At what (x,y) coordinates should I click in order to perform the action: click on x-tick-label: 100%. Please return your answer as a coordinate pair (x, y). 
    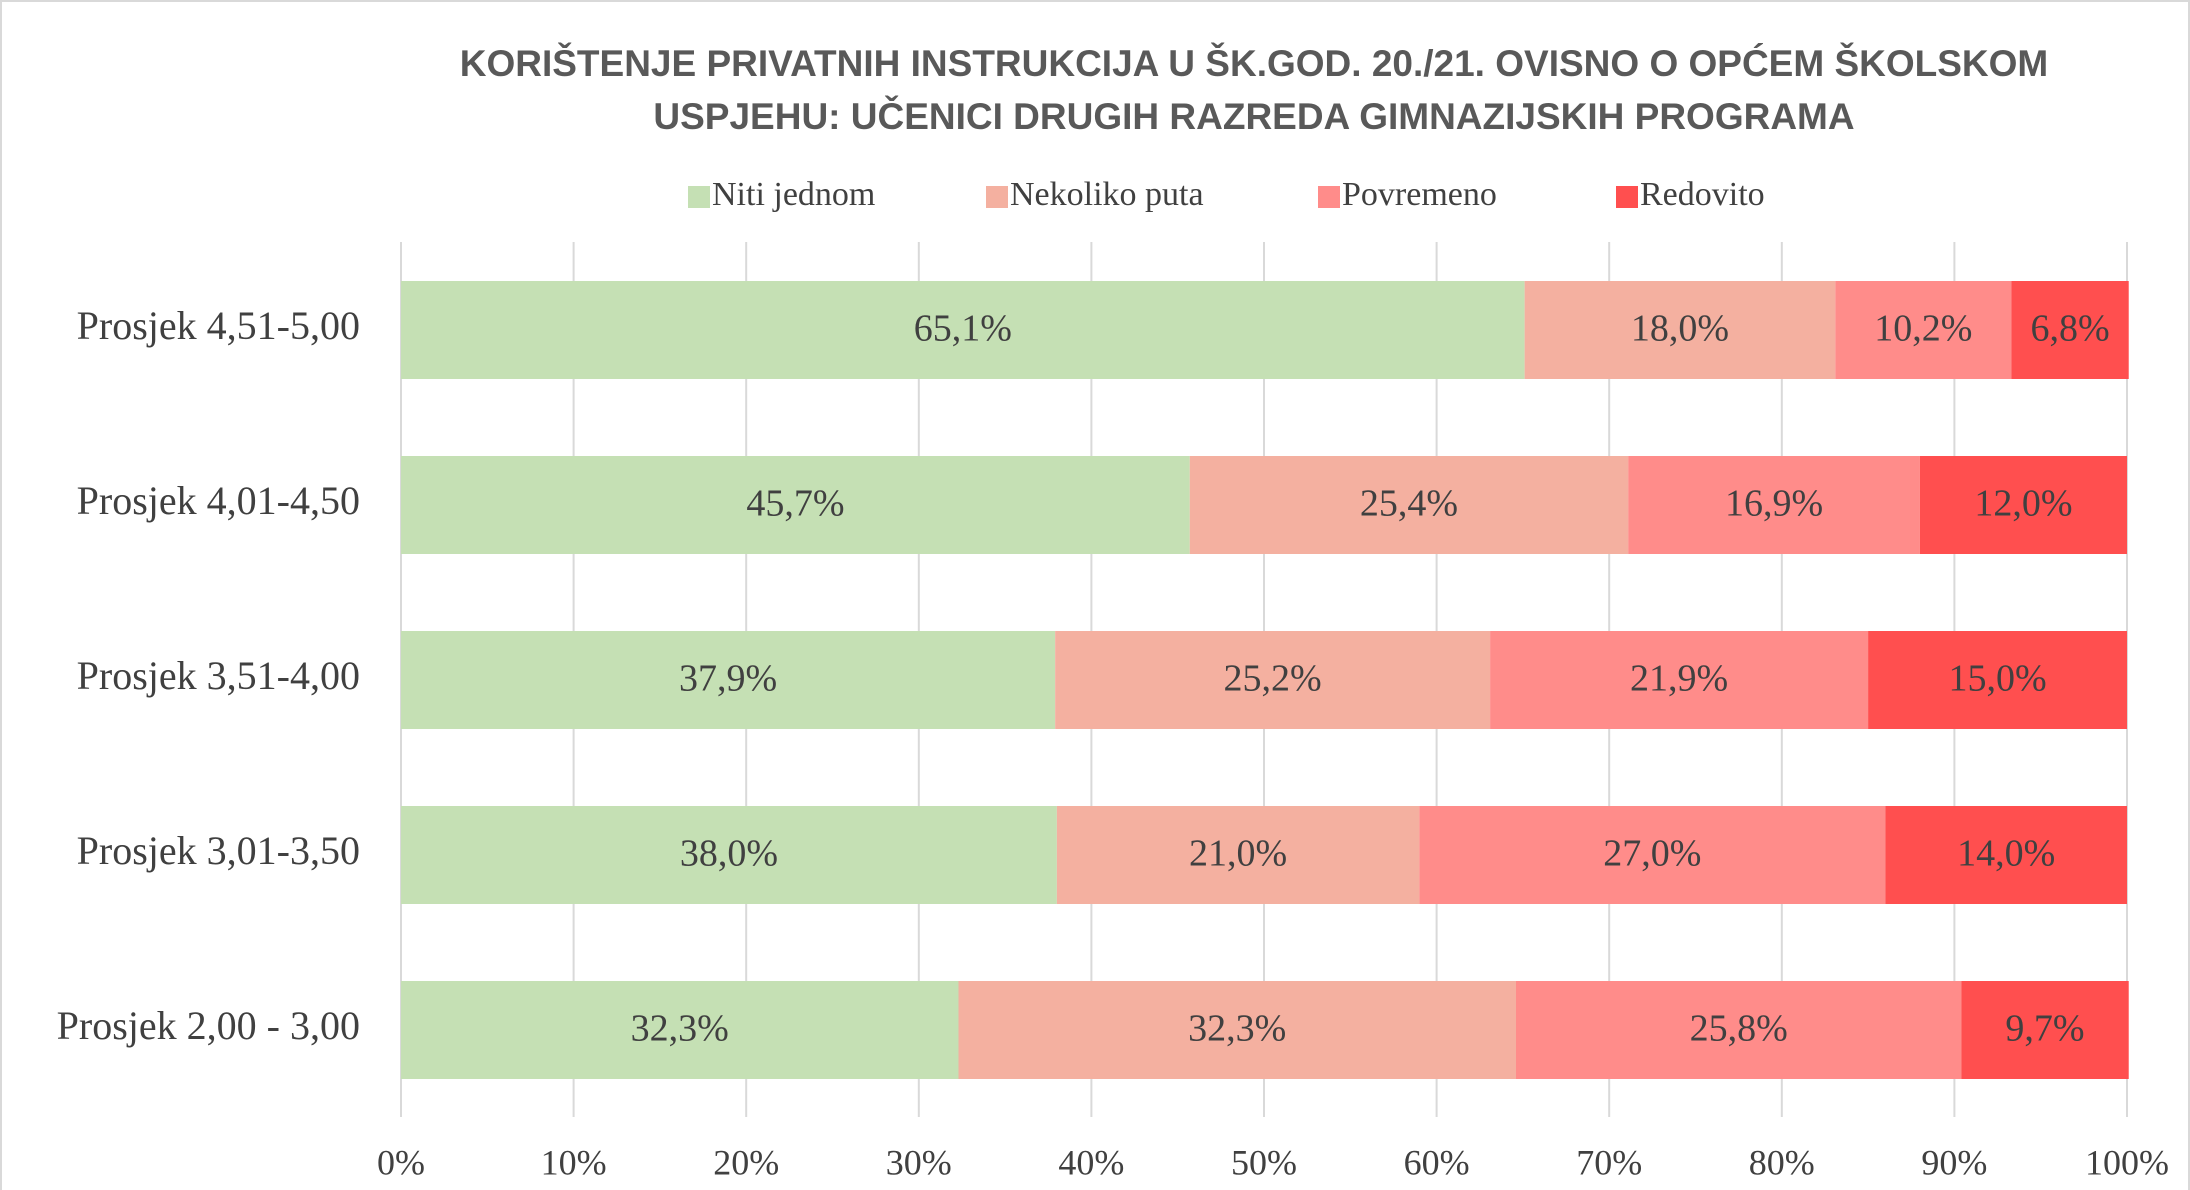
    Looking at the image, I should click on (2127, 1162).